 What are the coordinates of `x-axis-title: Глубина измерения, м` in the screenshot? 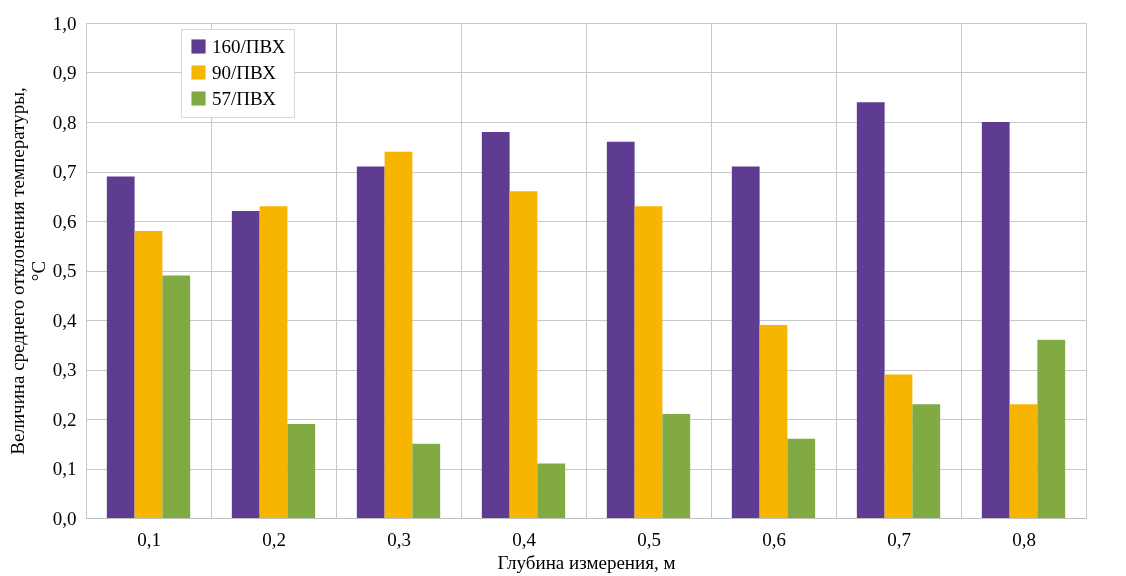 It's located at (586, 562).